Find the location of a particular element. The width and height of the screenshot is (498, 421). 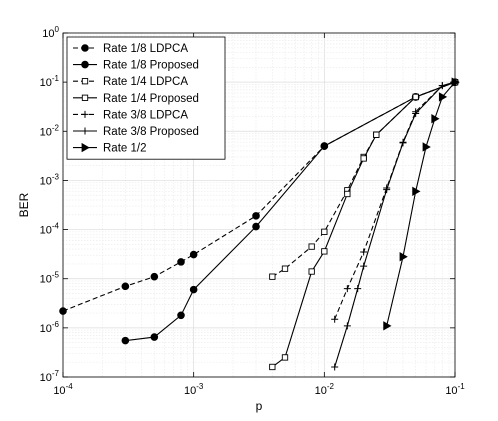

legend-item: Rate 1/2 is located at coordinates (109, 149).